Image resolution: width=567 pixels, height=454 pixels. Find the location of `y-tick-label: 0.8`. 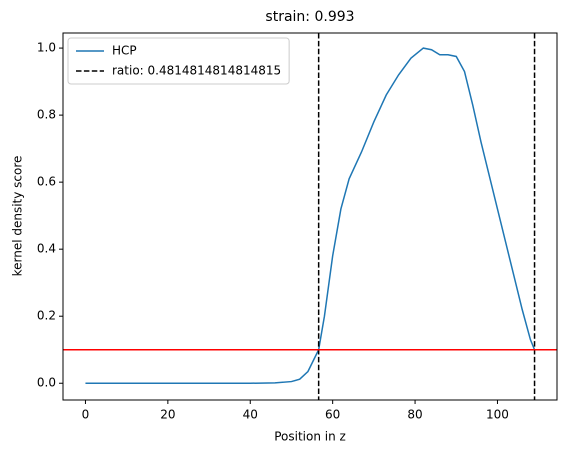

y-tick-label: 0.8 is located at coordinates (46, 115).